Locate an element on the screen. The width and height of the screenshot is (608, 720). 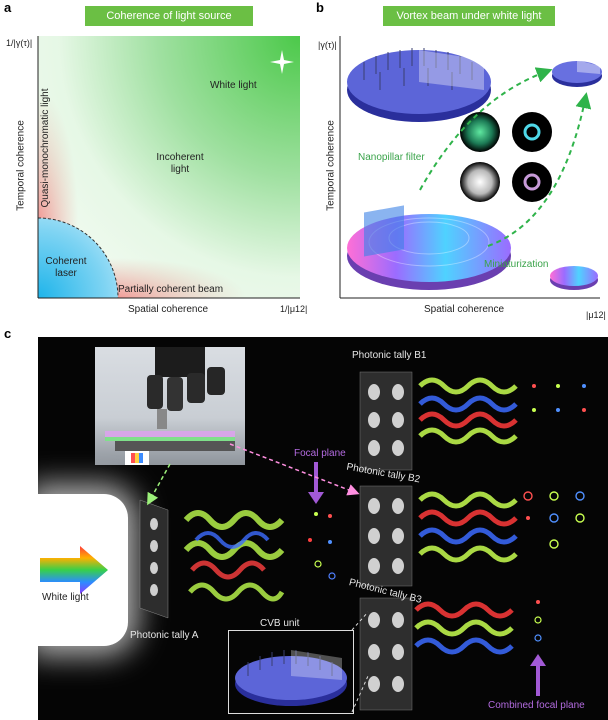
rainbow-arrow-icon is located at coordinates (74, 570).